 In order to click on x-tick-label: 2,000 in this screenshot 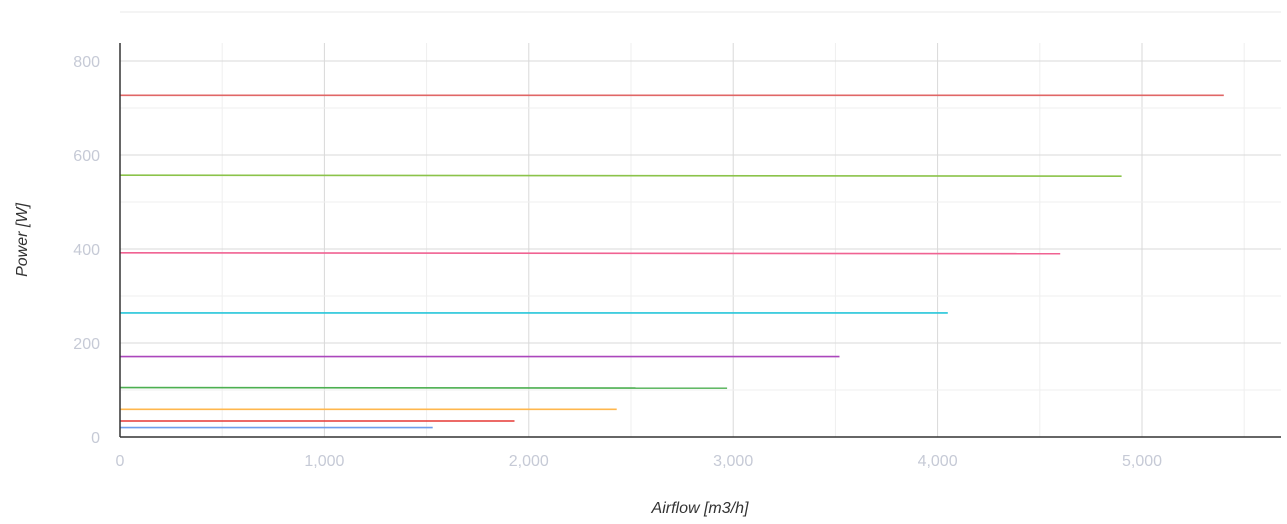, I will do `click(529, 461)`.